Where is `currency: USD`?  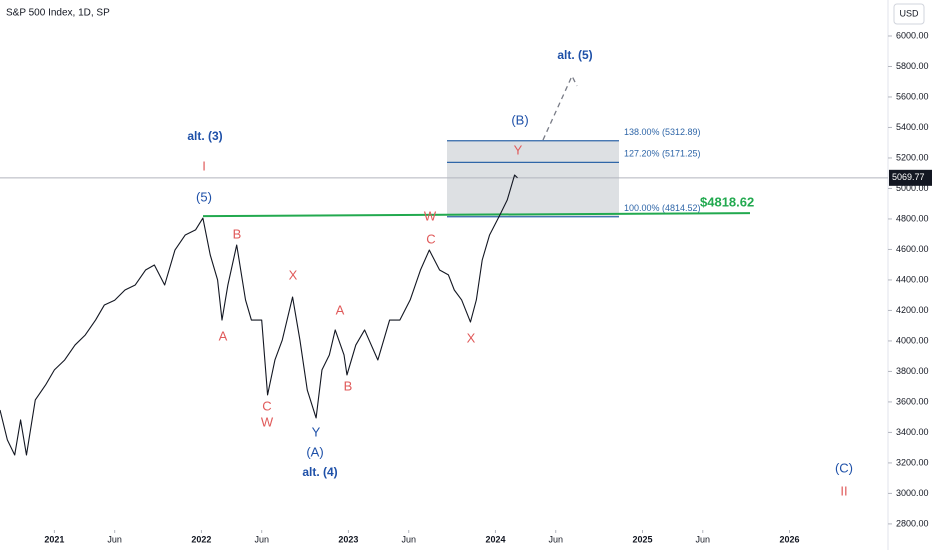 currency: USD is located at coordinates (909, 13).